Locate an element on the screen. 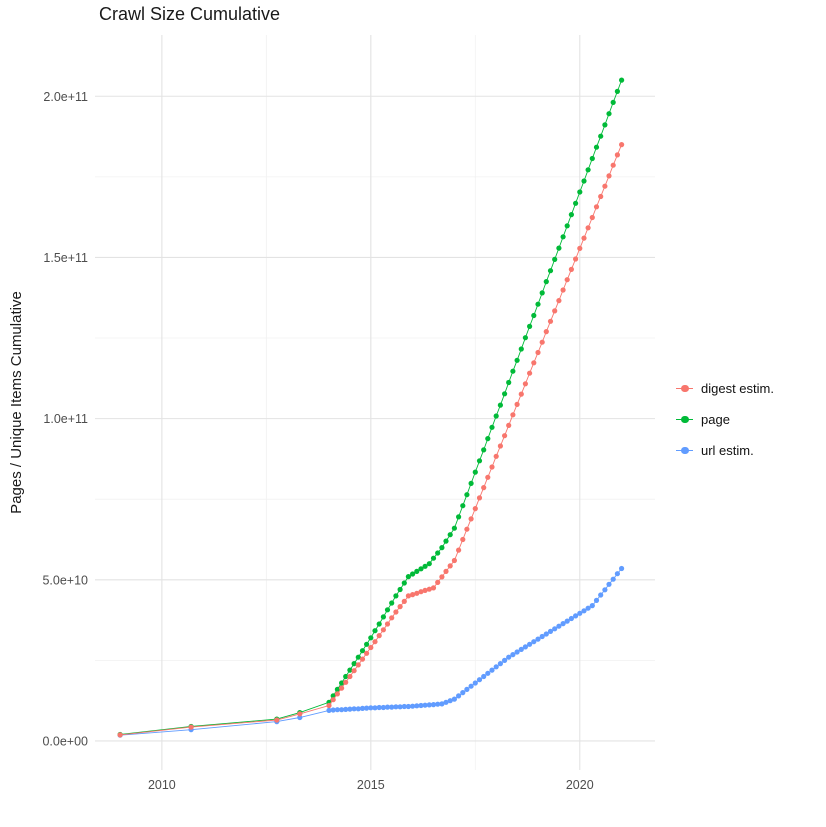  chart-title: Crawl Size Cumulative is located at coordinates (190, 14).